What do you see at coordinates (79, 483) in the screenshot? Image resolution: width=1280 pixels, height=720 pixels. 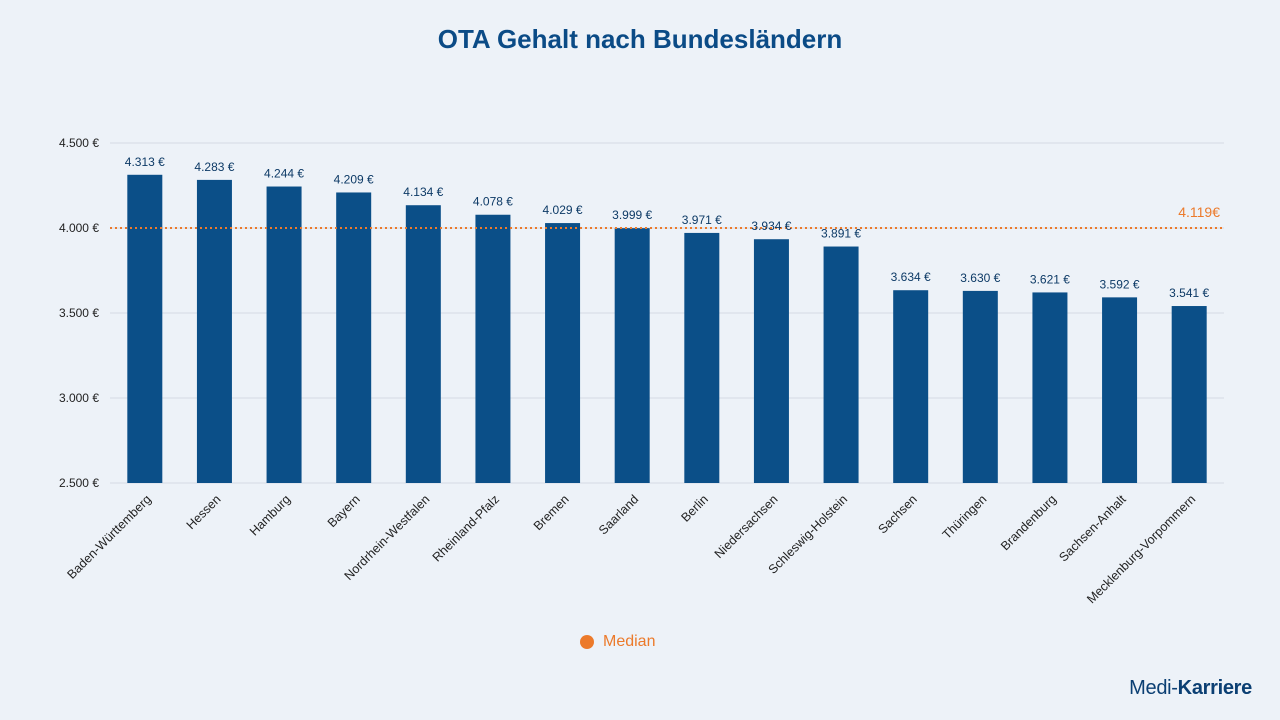 I see `y-tick-label: 2.500 €` at bounding box center [79, 483].